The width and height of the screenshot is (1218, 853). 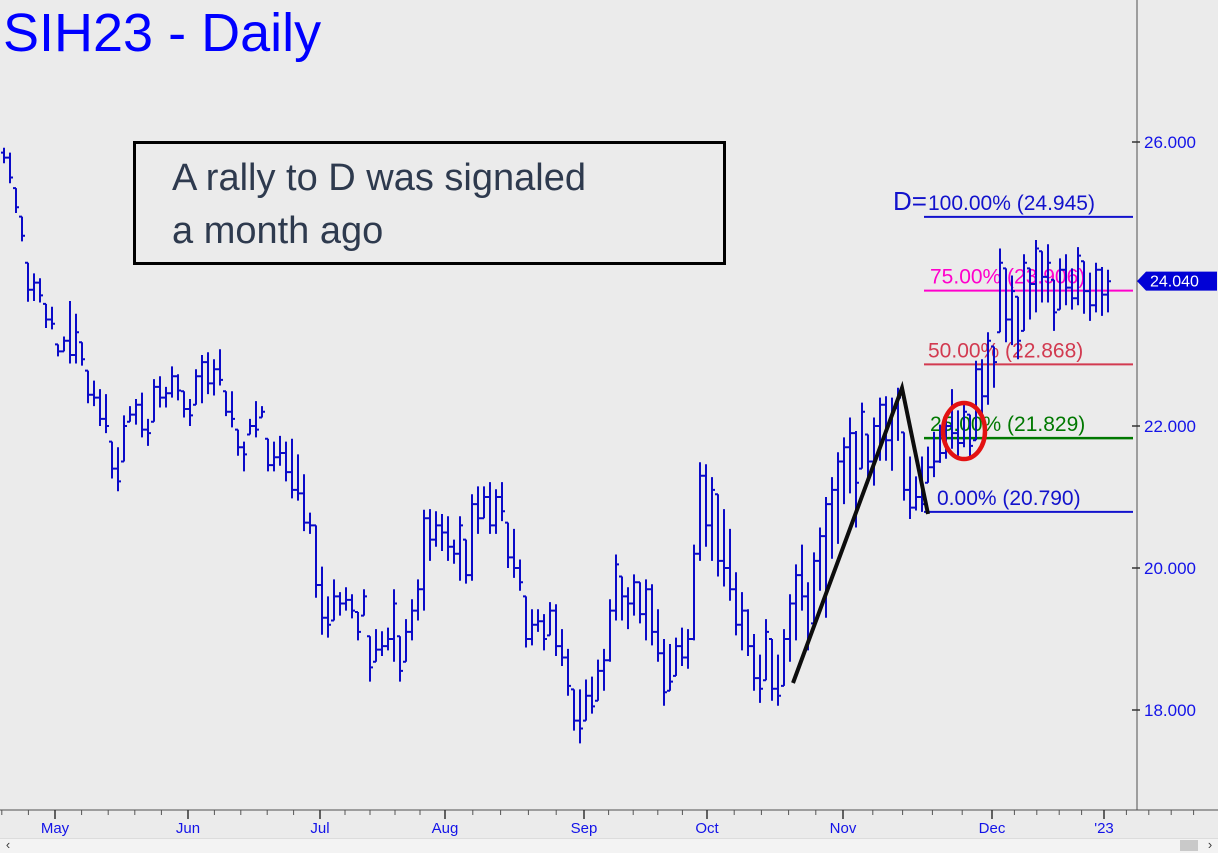 I want to click on svg-text: 100.00% (24.945), so click(x=1011, y=203).